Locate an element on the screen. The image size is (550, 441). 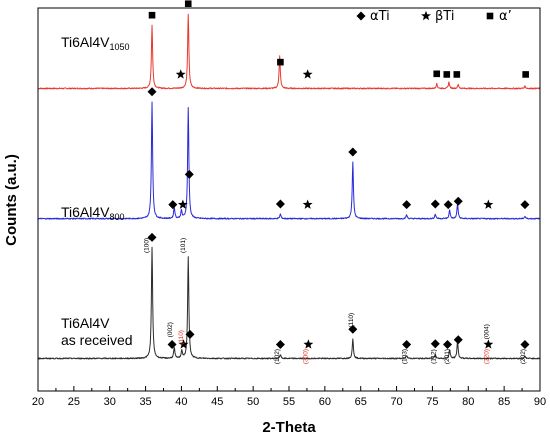
x-tick-label: 40 is located at coordinates (181, 402).